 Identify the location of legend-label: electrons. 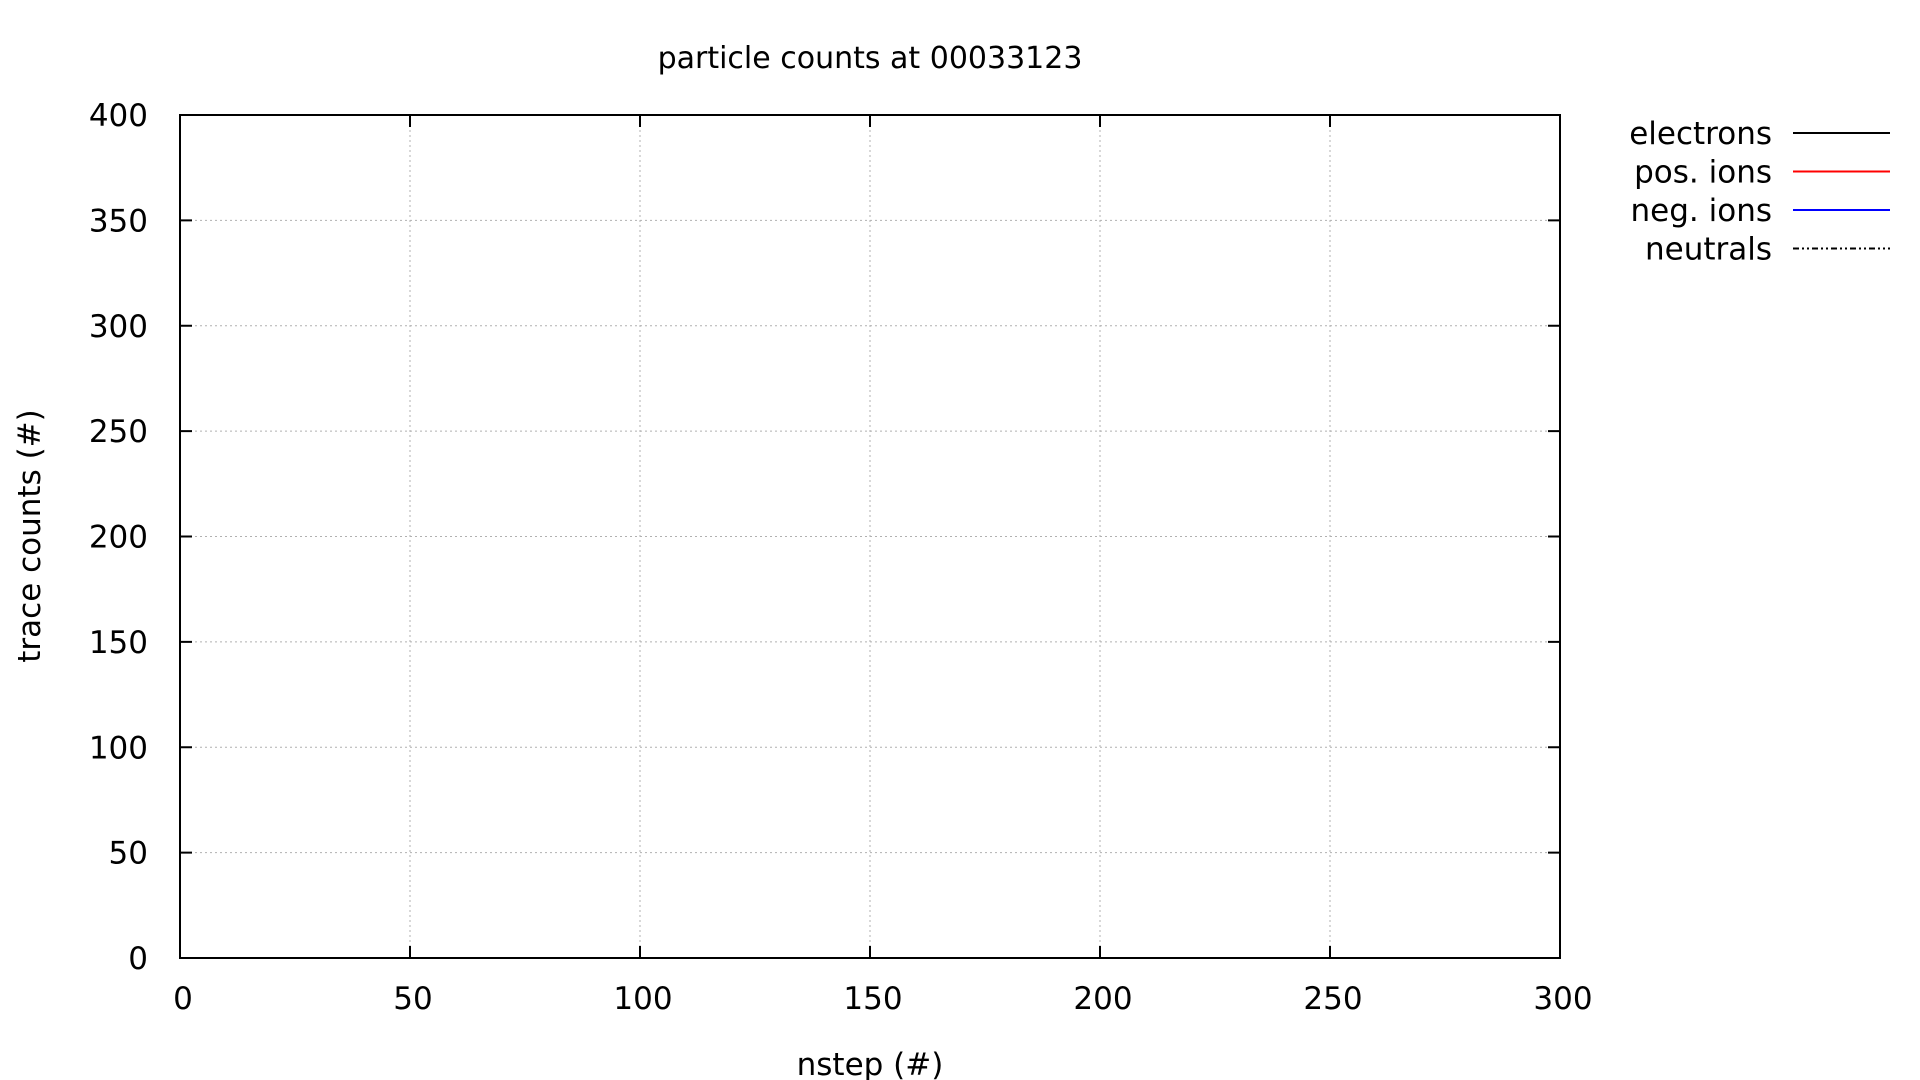
(1700, 134).